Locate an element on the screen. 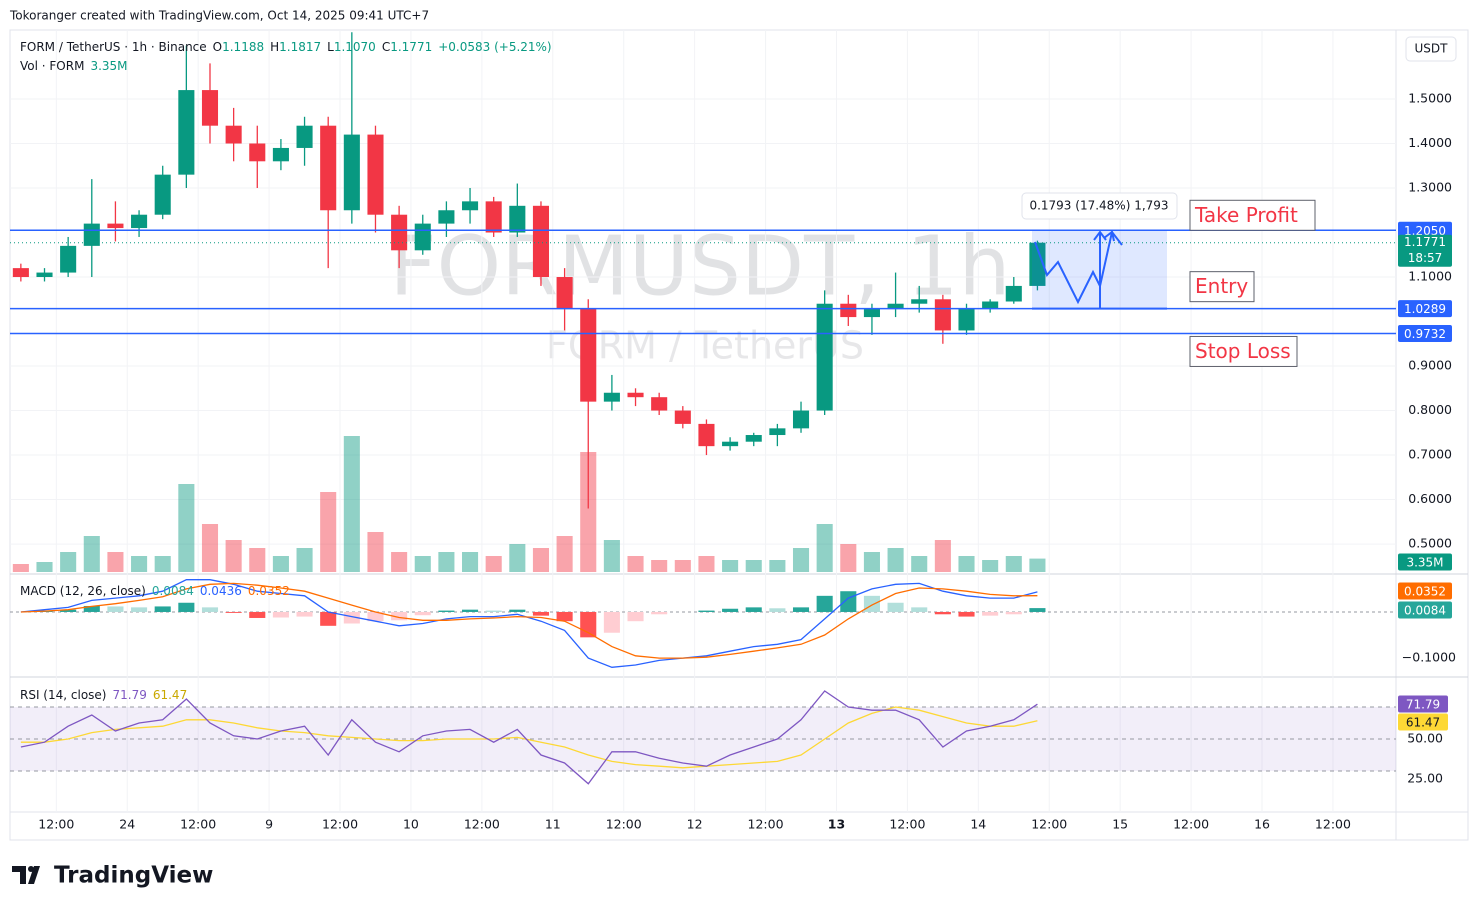  legend-title: FORM / TetherUS · 1h · Binance is located at coordinates (113, 47).